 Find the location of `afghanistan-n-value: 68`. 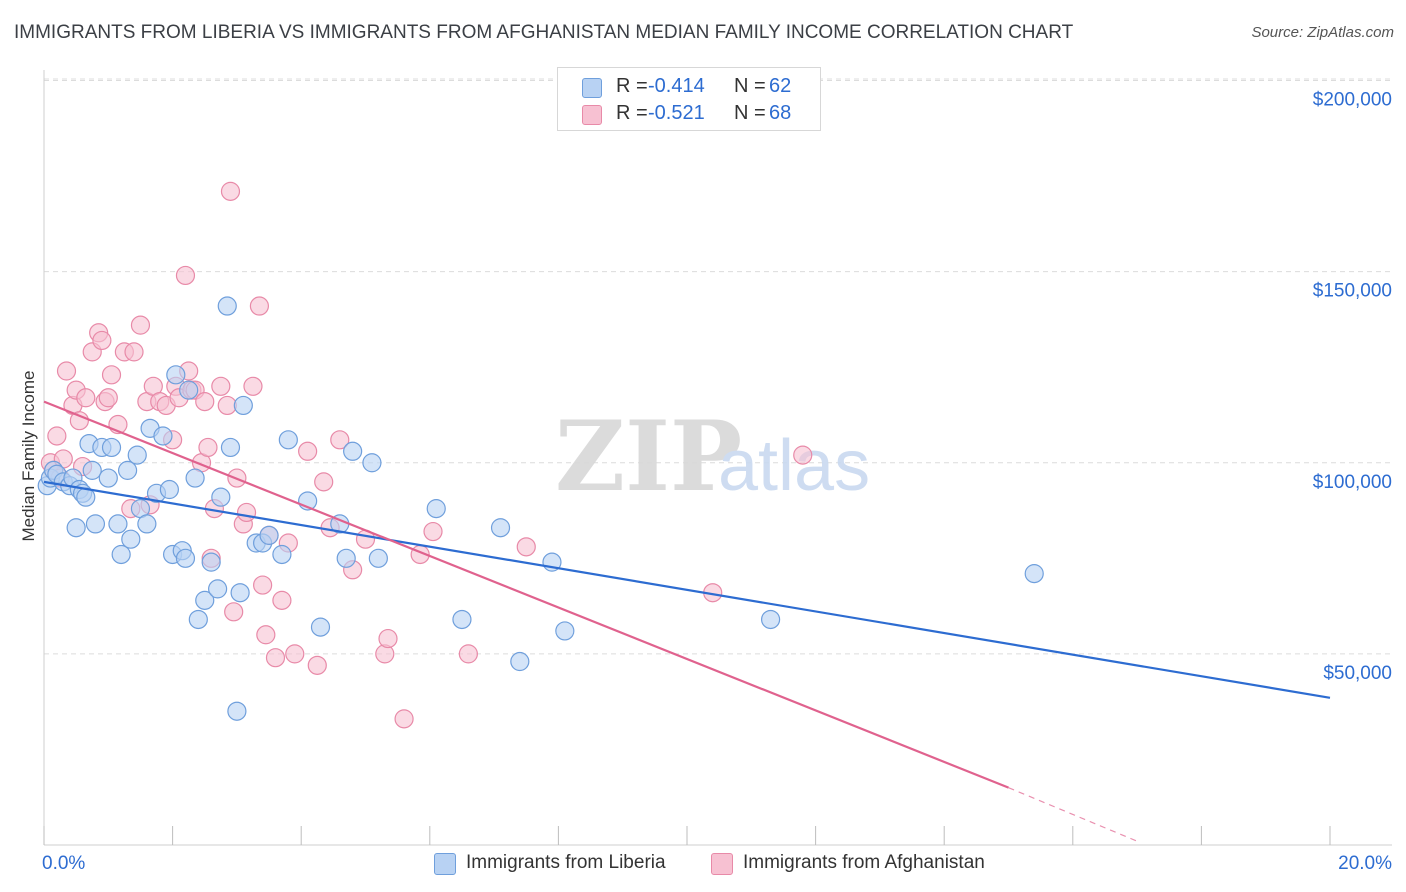

afghanistan-n-value: 68 is located at coordinates (780, 113).